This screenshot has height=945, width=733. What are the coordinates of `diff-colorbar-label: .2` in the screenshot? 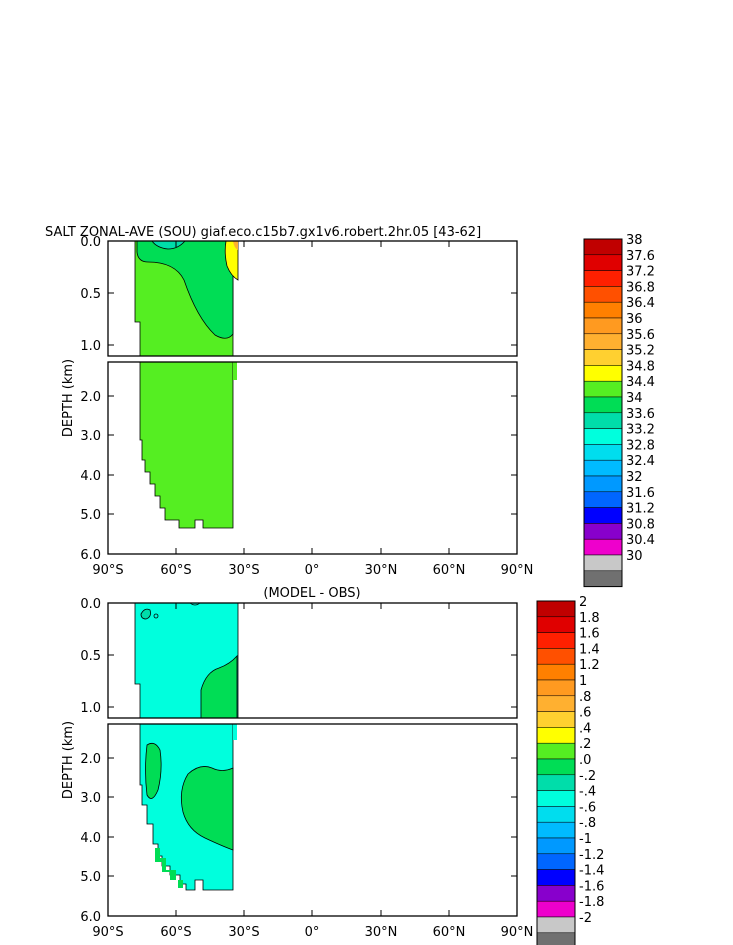 It's located at (585, 744).